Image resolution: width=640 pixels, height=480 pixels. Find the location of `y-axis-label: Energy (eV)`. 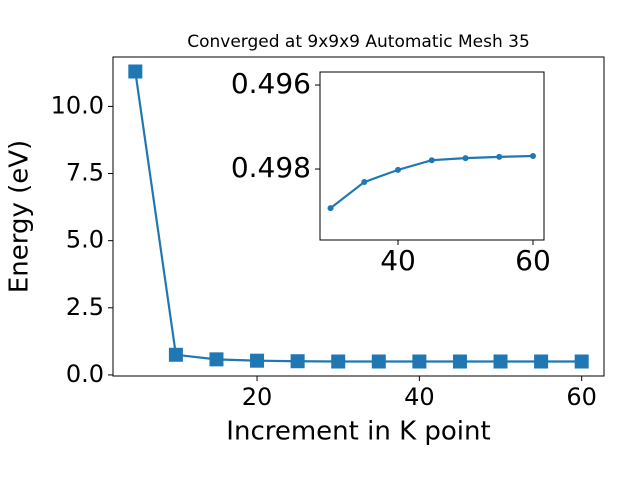

y-axis-label: Energy (eV) is located at coordinates (20, 216).